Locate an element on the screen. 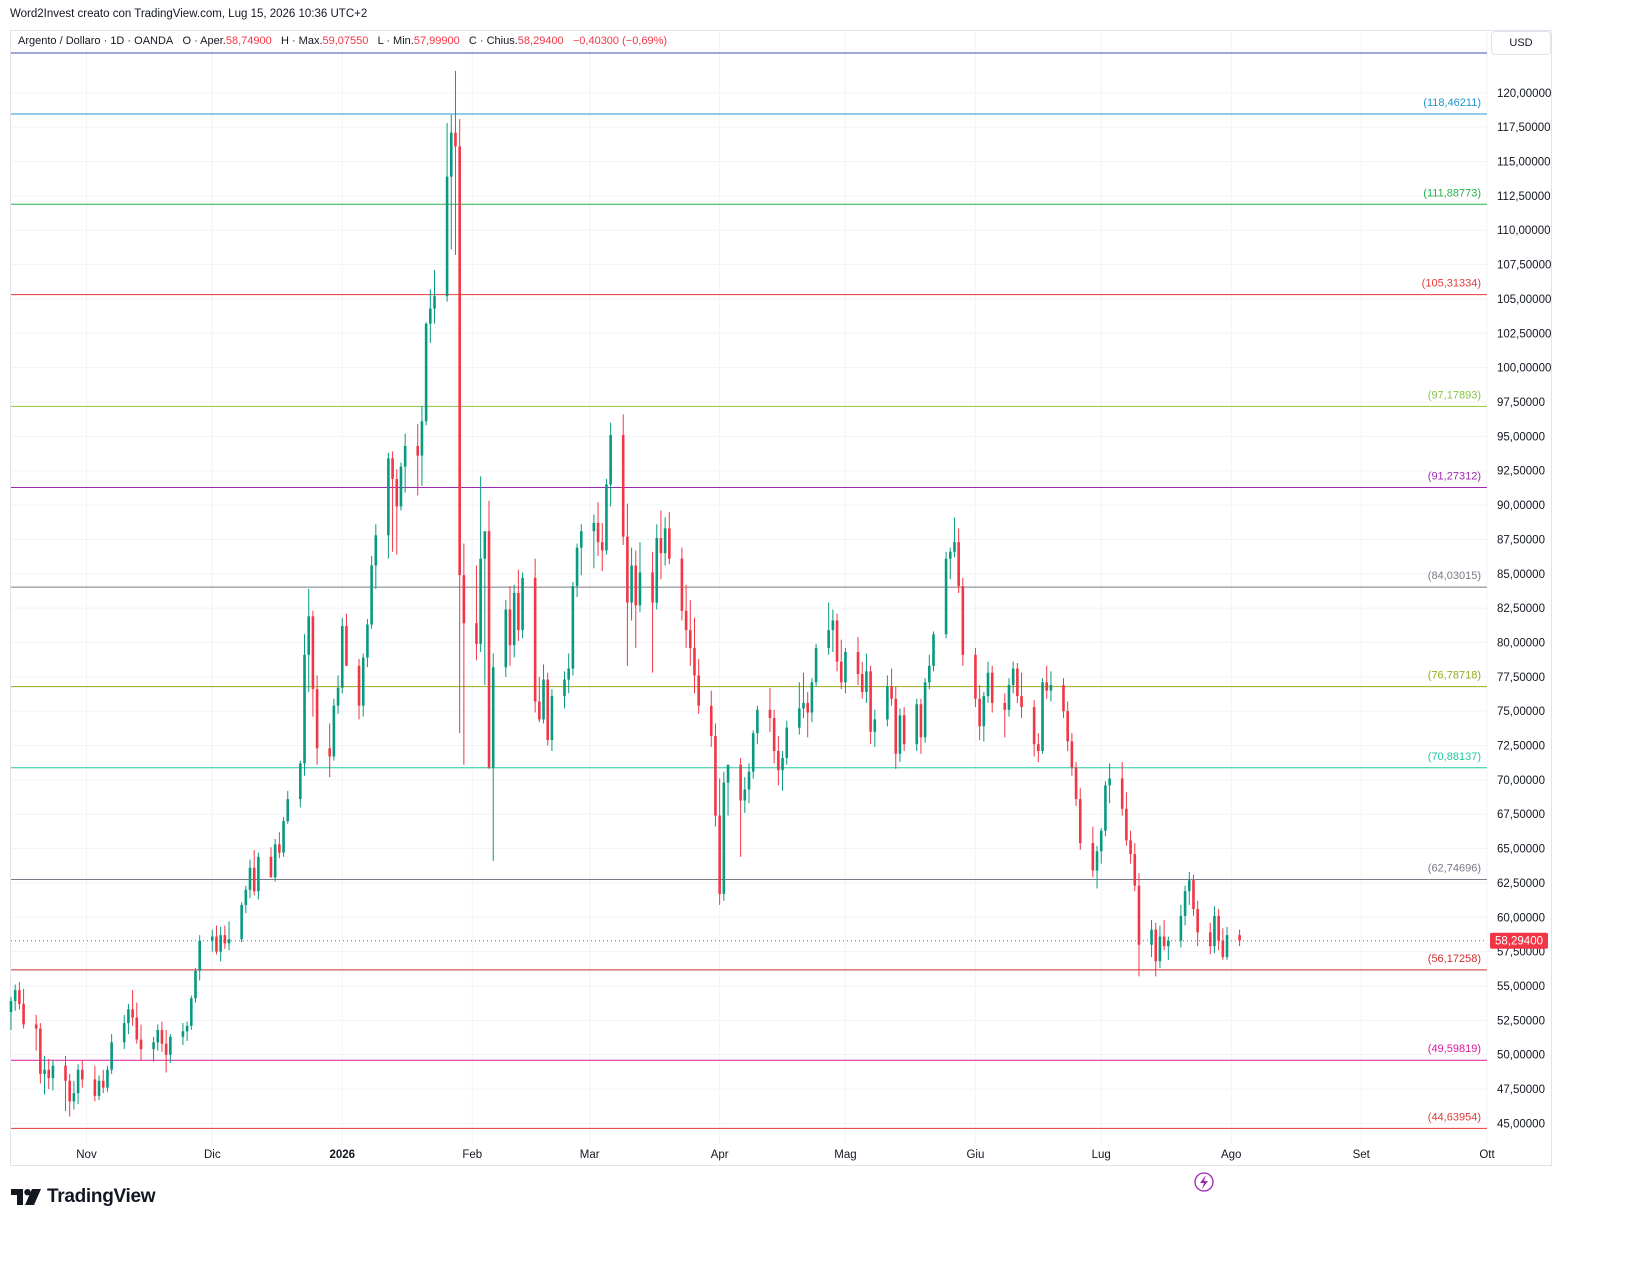  lightning-icon is located at coordinates (1204, 1182).